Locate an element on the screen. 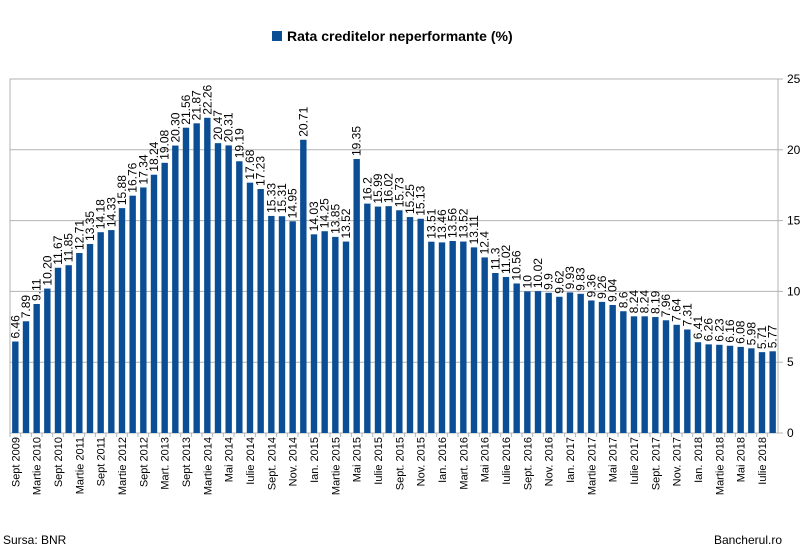  x-tick-label: Sept 2010 is located at coordinates (59, 462).